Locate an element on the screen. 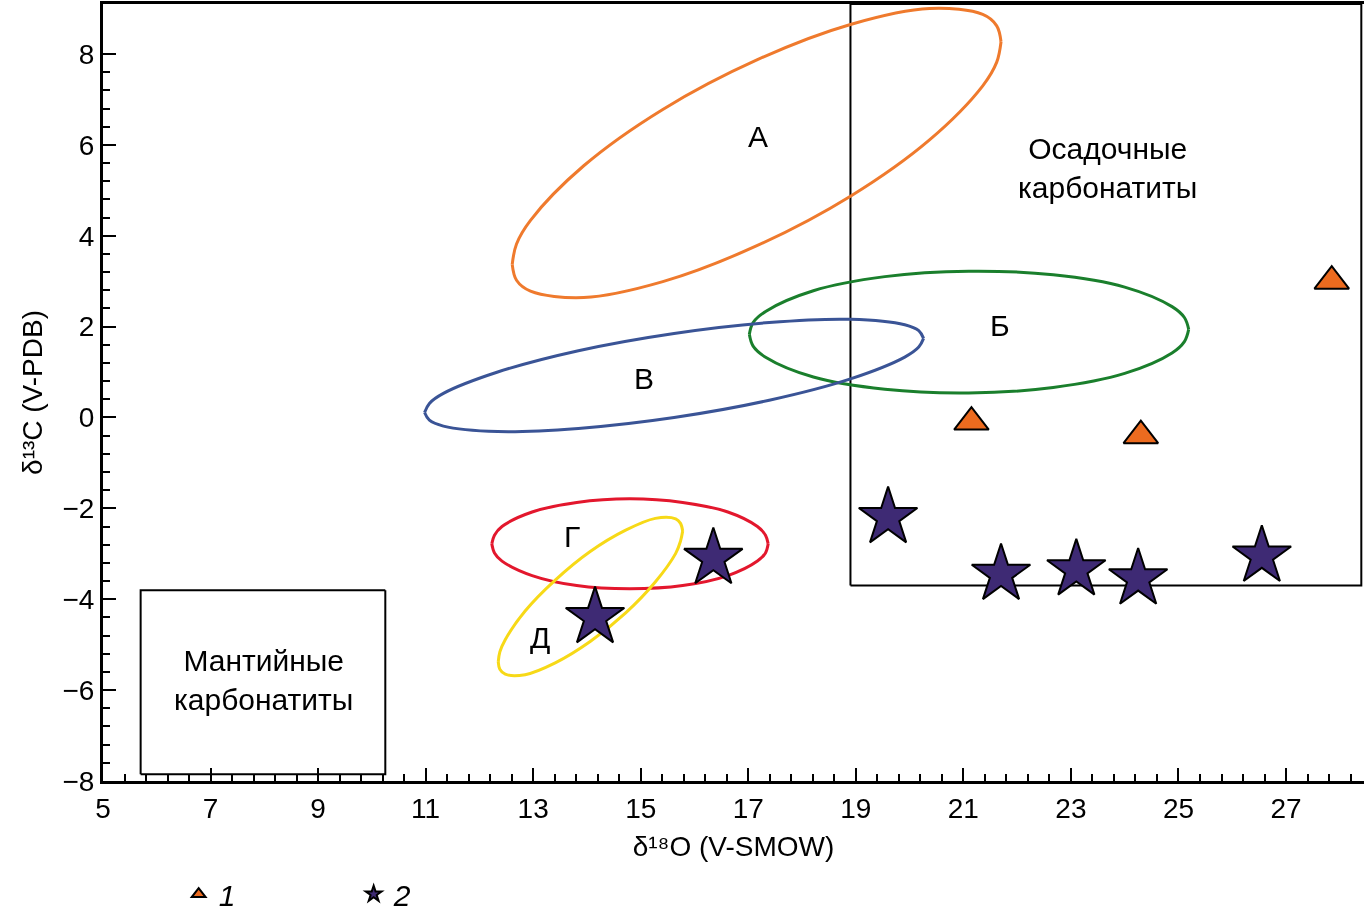 This screenshot has width=1365, height=923. x-tick-label: 9 is located at coordinates (318, 808).